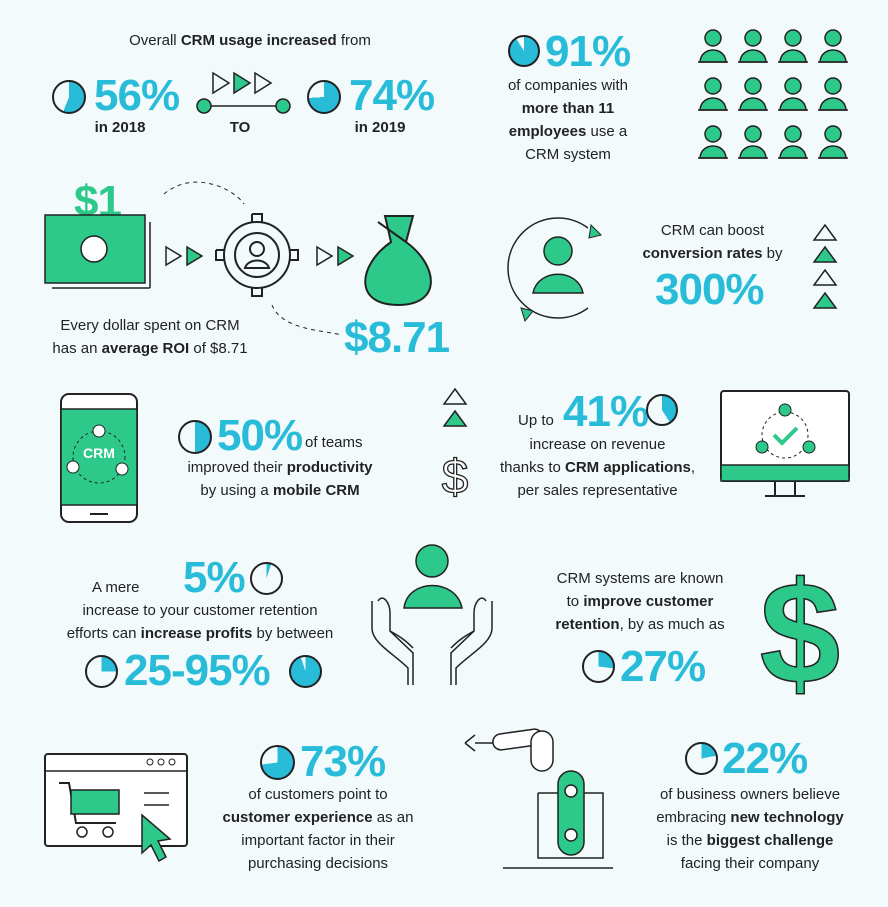  I want to click on text-bold: CRM applications, so click(628, 467).